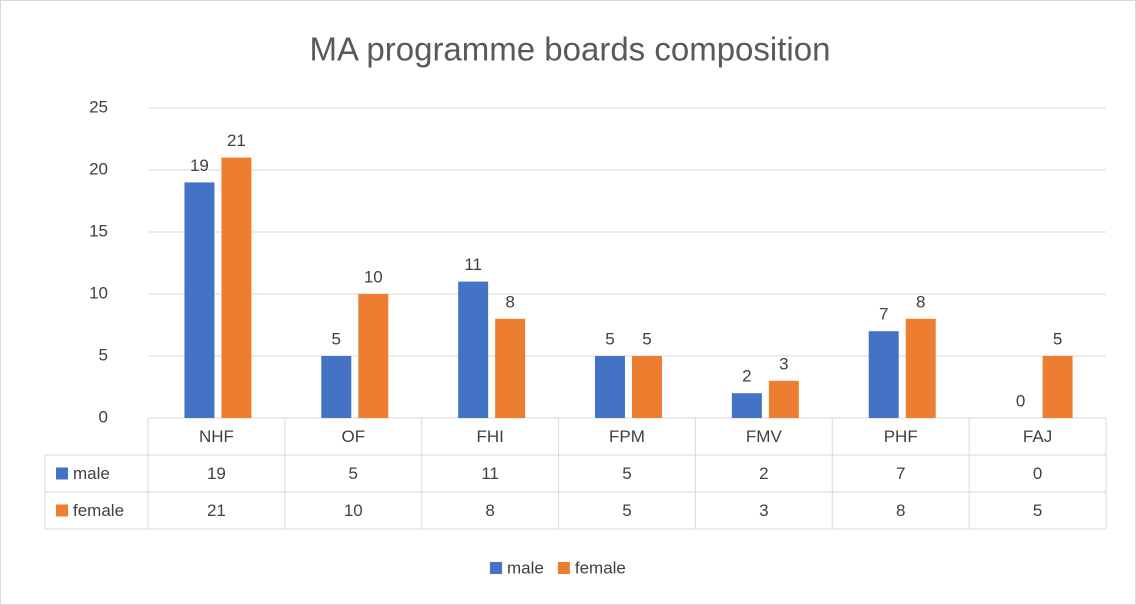 This screenshot has width=1136, height=605. I want to click on data-label: 3, so click(783, 363).